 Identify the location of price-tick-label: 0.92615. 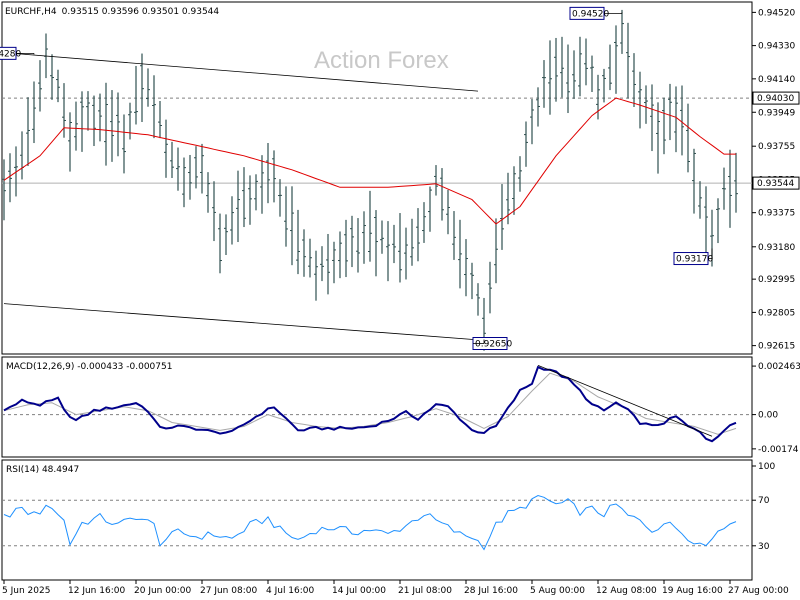
(776, 347).